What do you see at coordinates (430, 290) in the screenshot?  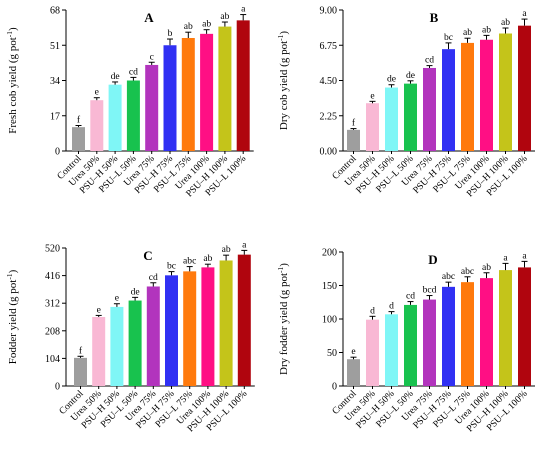 I see `significance-letter: bcd` at bounding box center [430, 290].